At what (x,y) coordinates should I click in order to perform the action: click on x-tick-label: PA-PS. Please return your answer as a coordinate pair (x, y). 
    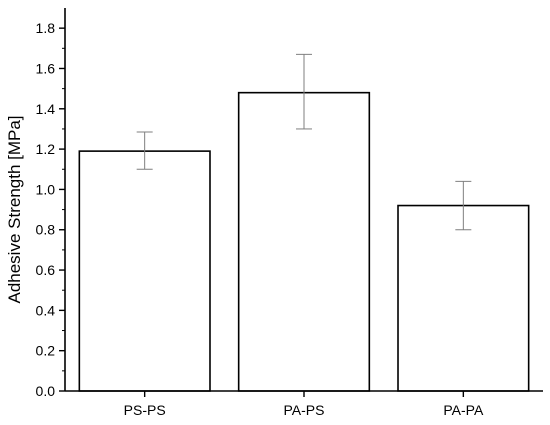
    Looking at the image, I should click on (304, 410).